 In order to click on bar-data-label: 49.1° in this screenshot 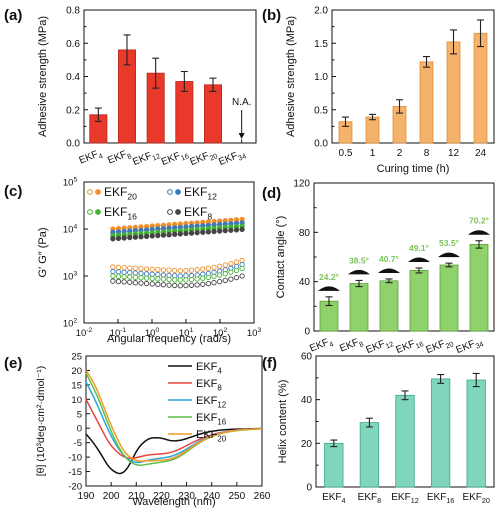, I will do `click(419, 248)`.